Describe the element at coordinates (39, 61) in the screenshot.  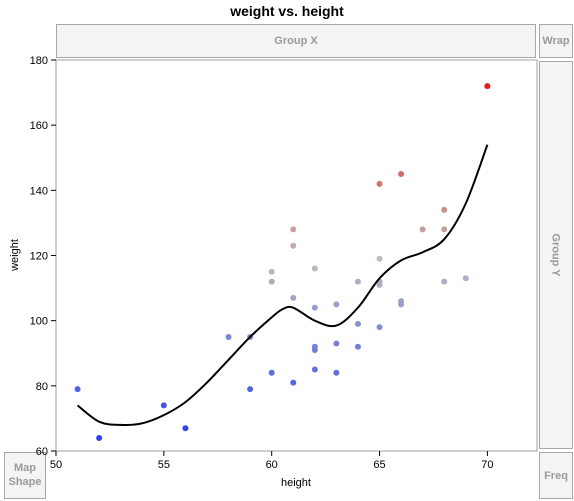
I see `y-tick-label: 180` at that location.